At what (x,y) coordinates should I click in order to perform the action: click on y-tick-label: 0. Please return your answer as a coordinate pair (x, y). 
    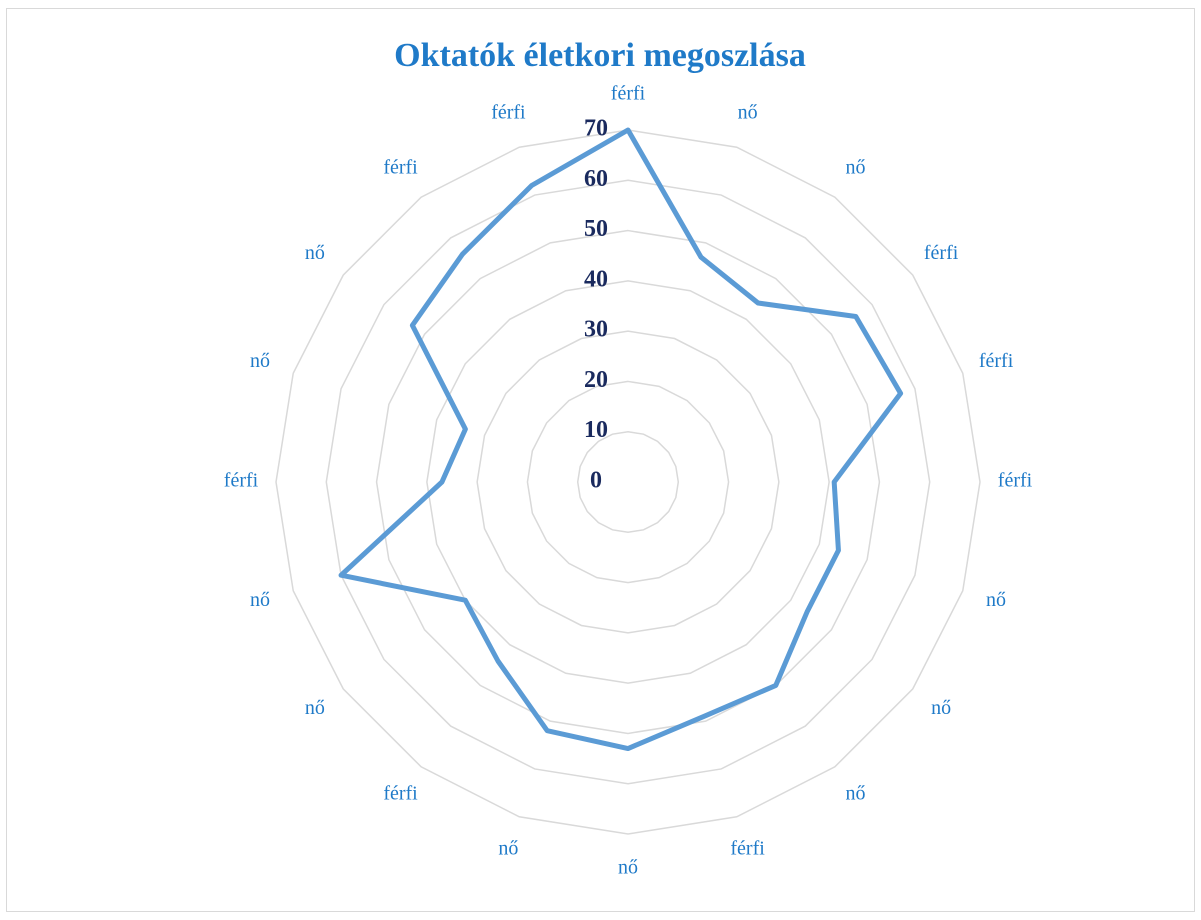
    Looking at the image, I should click on (596, 481).